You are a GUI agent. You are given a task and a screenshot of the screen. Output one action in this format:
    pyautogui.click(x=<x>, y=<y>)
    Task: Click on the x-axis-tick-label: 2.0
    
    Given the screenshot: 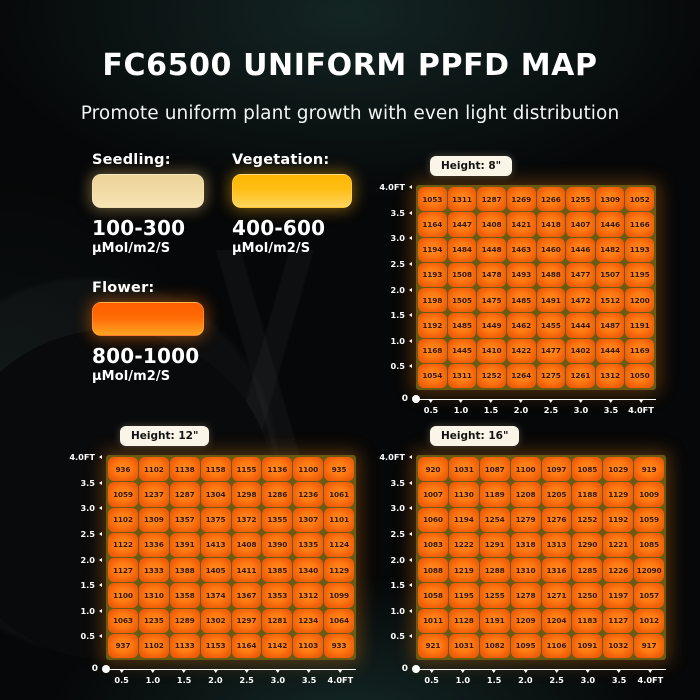 What is the action you would take?
    pyautogui.click(x=521, y=410)
    